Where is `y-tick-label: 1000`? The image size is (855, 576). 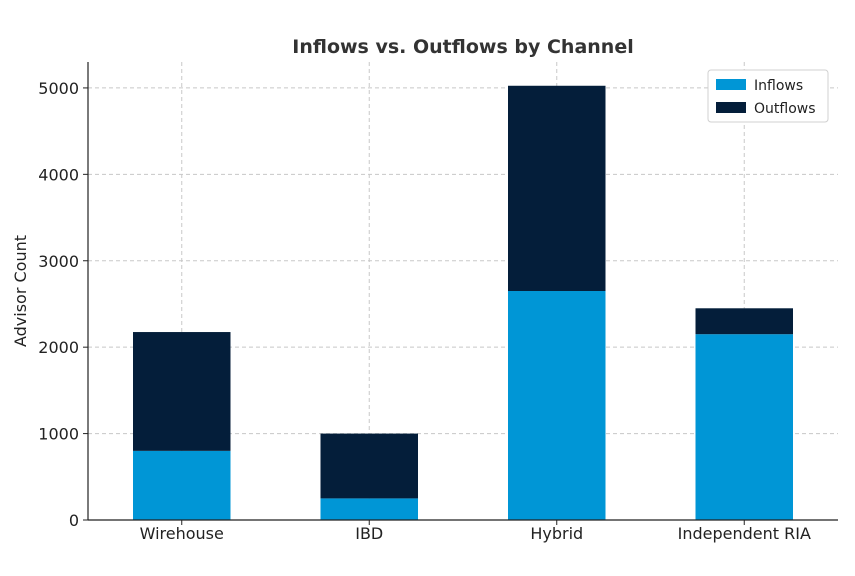
y-tick-label: 1000 is located at coordinates (58, 434).